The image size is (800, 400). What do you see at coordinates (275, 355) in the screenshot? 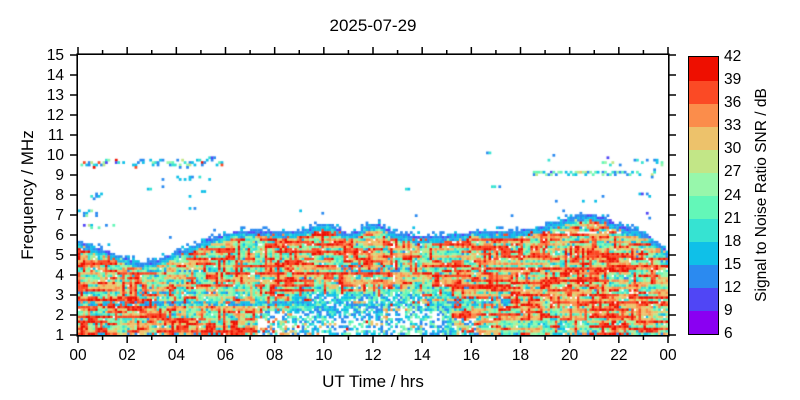
I see `x-tick-label: 08` at bounding box center [275, 355].